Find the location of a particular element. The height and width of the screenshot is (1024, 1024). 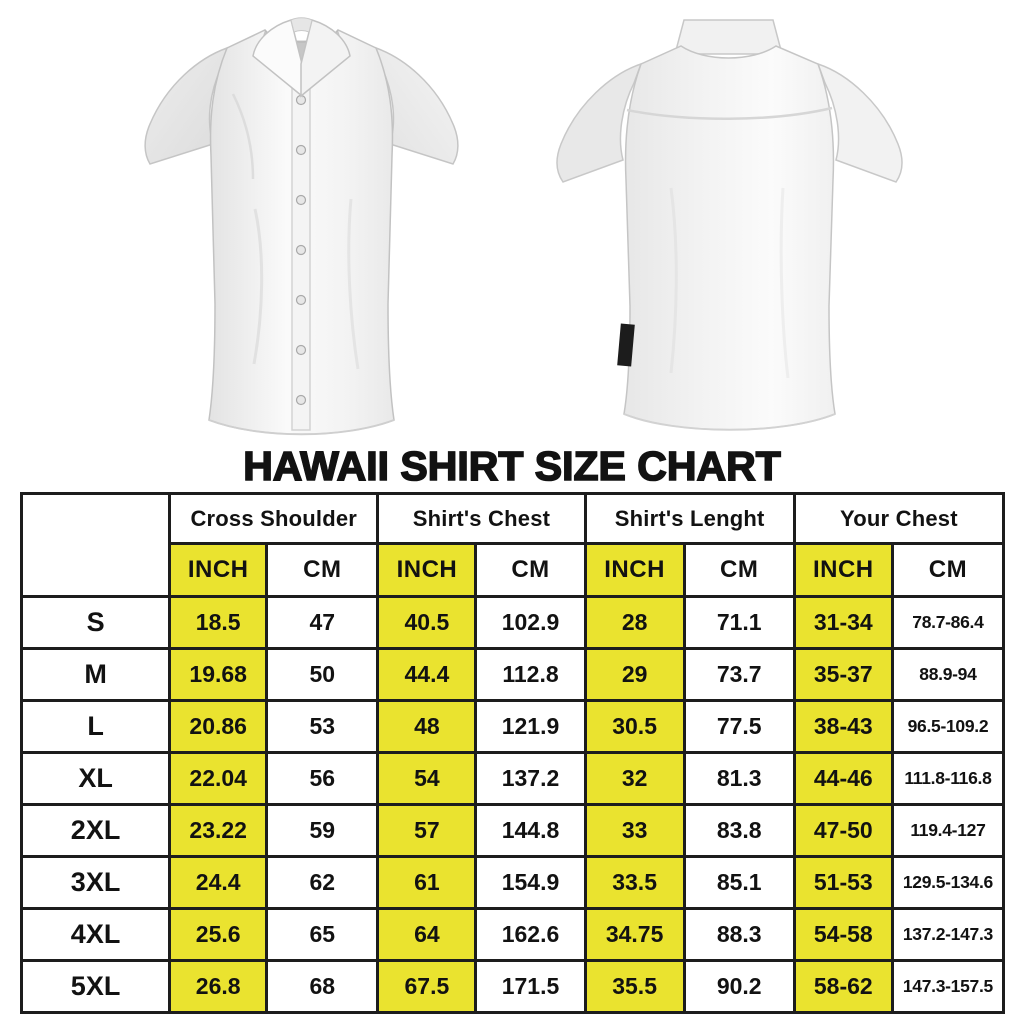

measurement-cell-cm: 53 is located at coordinates (322, 726).